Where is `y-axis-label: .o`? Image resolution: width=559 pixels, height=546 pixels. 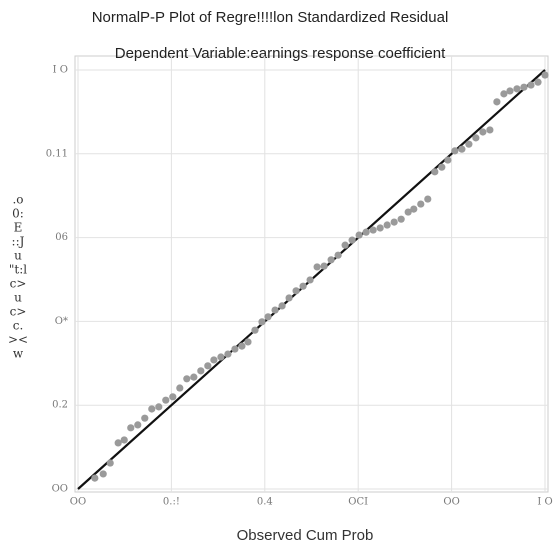 y-axis-label: .o is located at coordinates (17, 200).